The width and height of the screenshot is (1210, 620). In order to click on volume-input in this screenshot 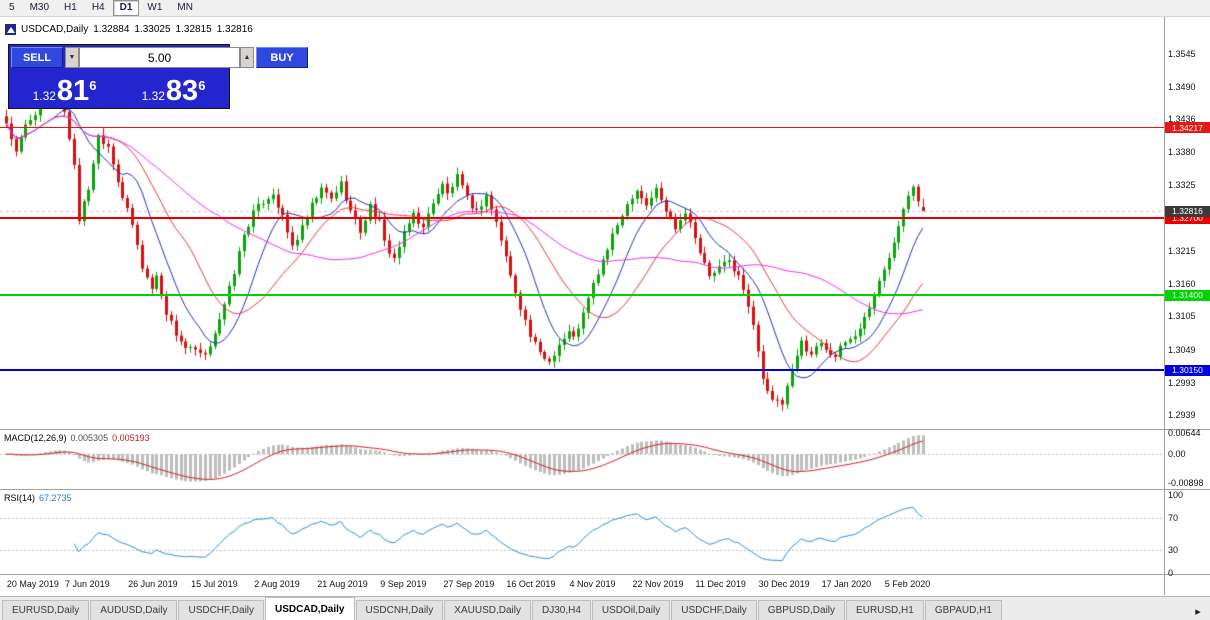, I will do `click(159, 57)`.